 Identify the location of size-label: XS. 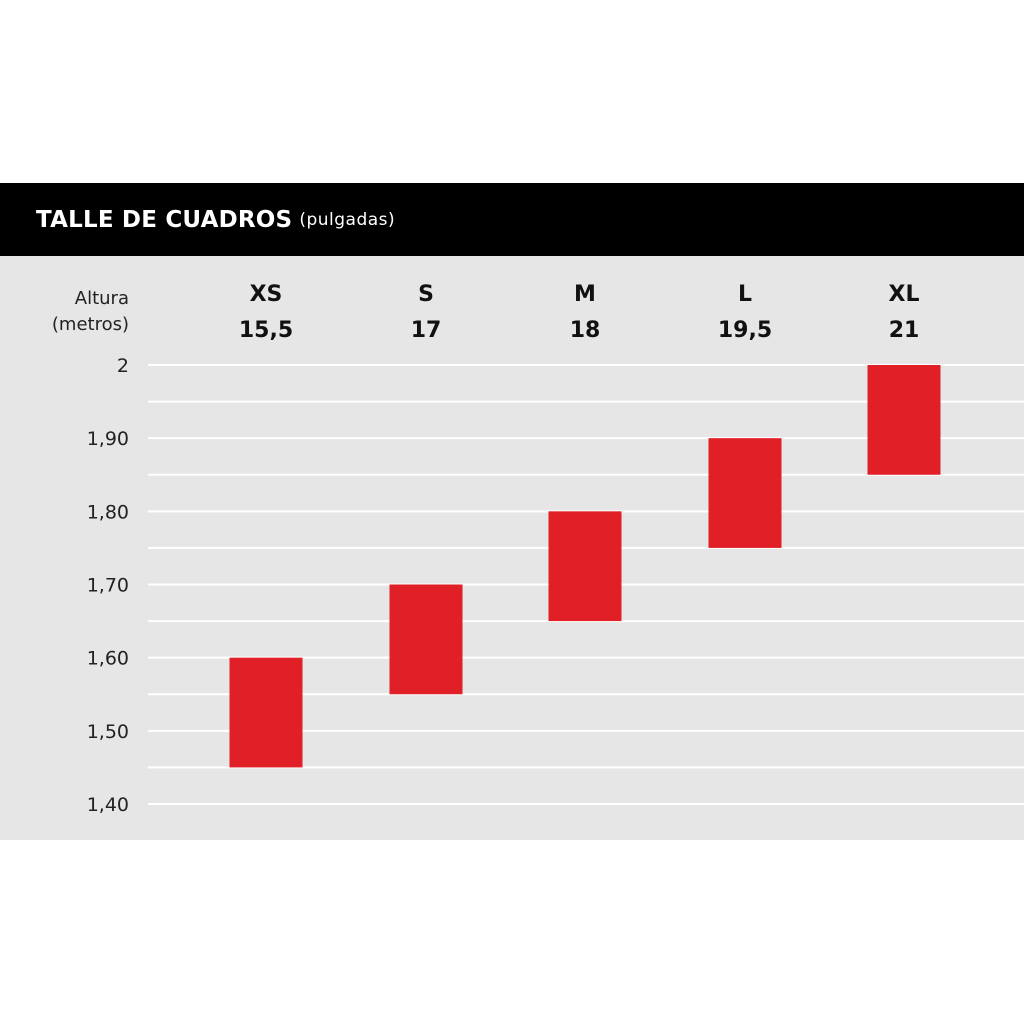
(266, 294).